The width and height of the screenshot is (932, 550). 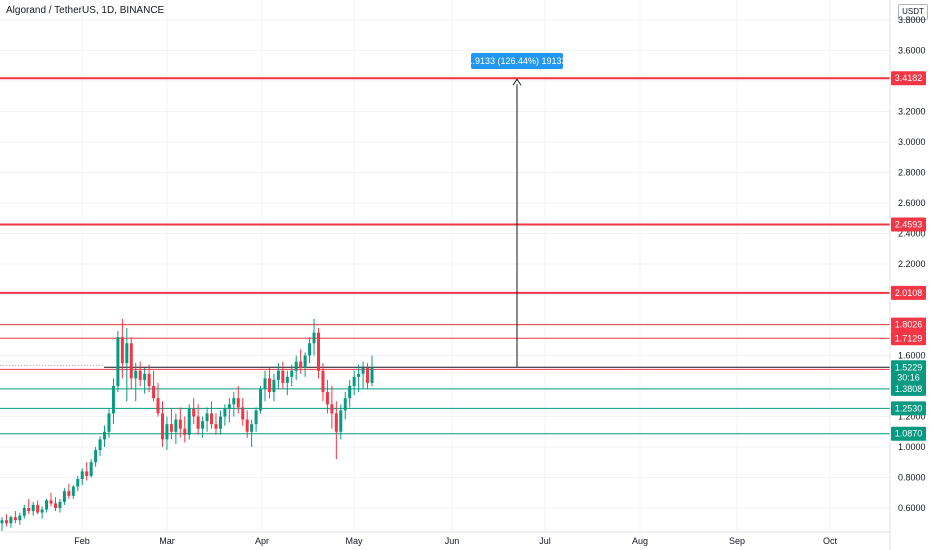 I want to click on price-tag-label: 1.3808, so click(x=909, y=389).